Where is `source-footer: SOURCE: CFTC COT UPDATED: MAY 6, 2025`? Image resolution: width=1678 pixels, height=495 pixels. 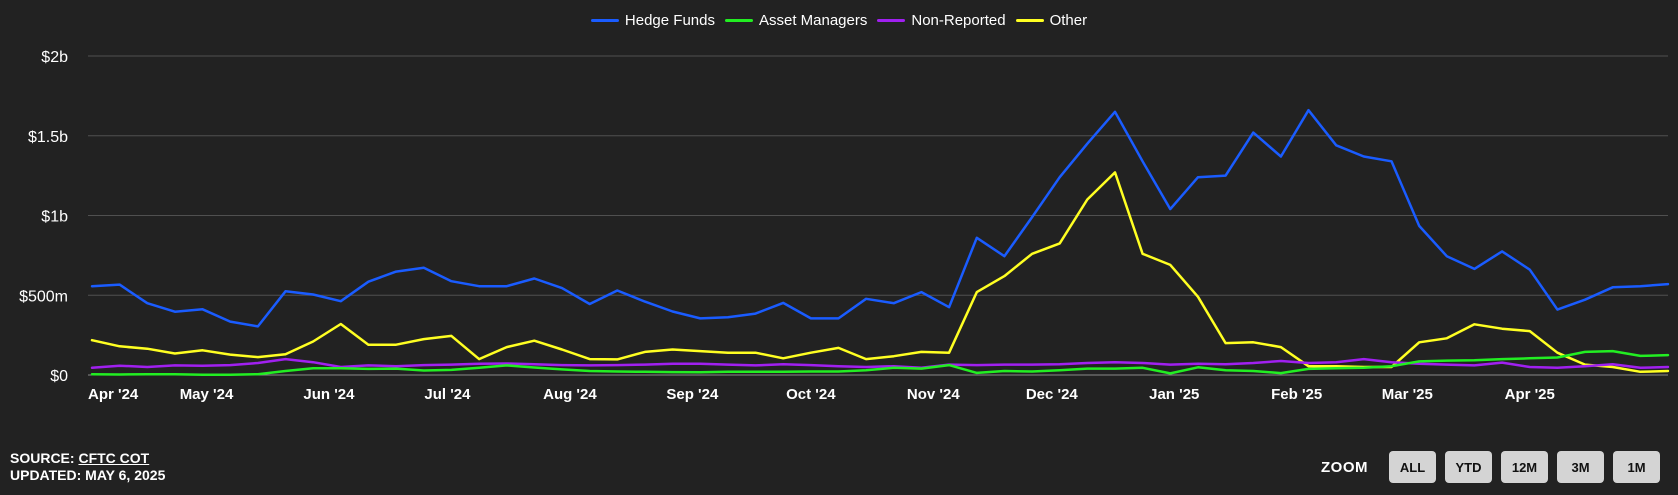
source-footer: SOURCE: CFTC COT UPDATED: MAY 6, 2025 is located at coordinates (87, 467).